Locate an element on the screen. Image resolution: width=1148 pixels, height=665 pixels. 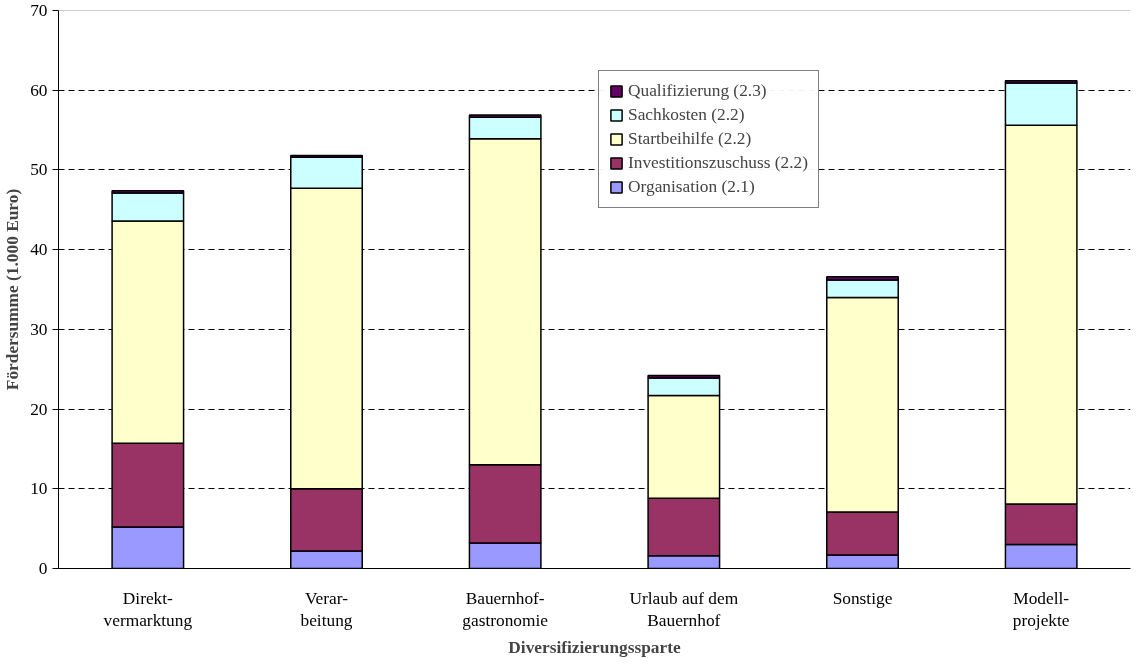
x-tick-label: Verar- beitung is located at coordinates (326, 609).